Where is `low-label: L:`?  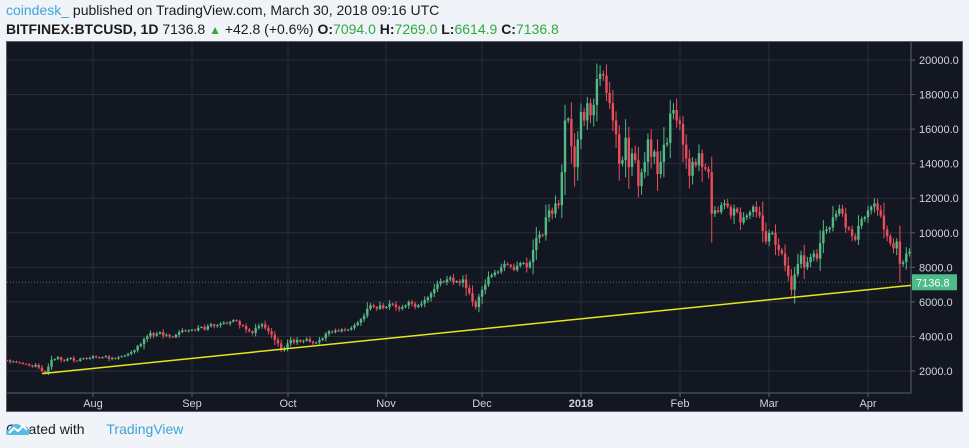
low-label: L: is located at coordinates (448, 29).